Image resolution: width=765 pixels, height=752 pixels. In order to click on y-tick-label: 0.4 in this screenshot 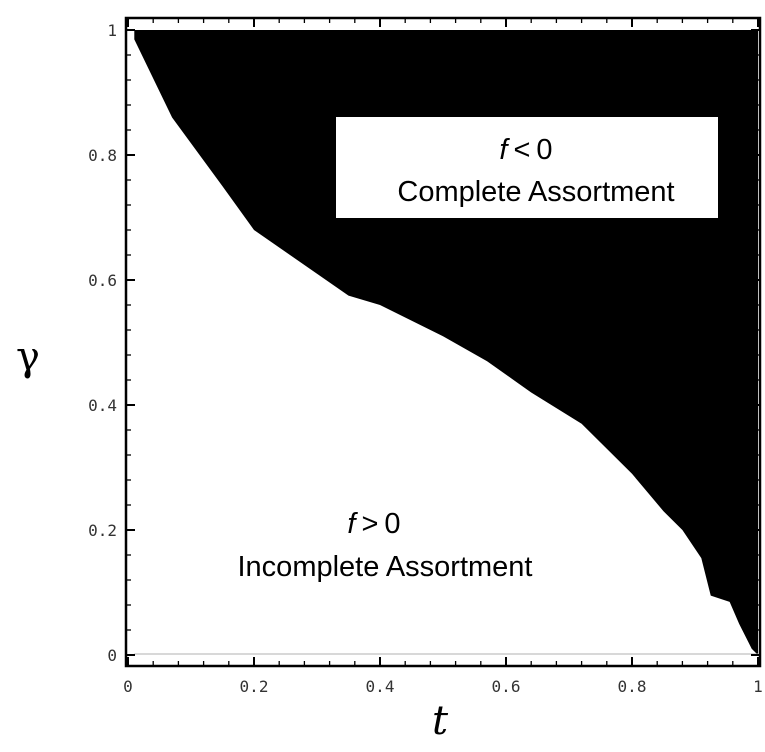, I will do `click(102, 405)`.